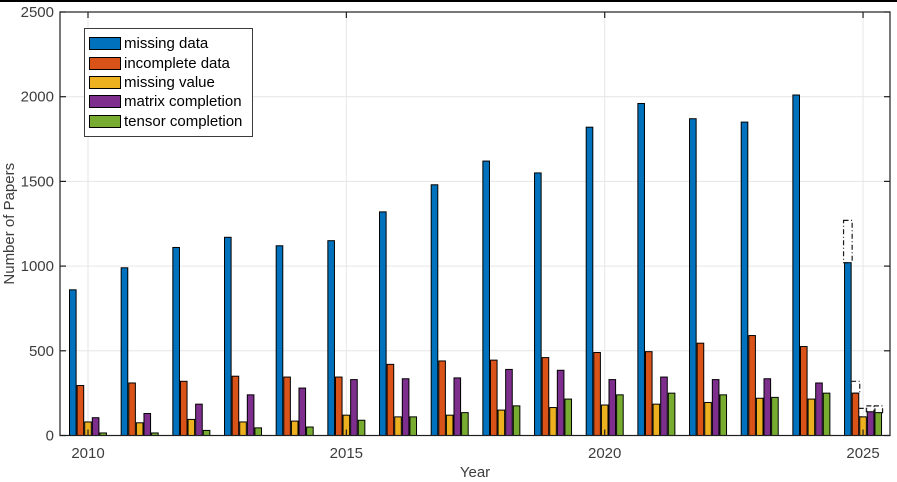 This screenshot has width=897, height=482. Describe the element at coordinates (604, 453) in the screenshot. I see `x-tick-label-2020: 2020` at that location.